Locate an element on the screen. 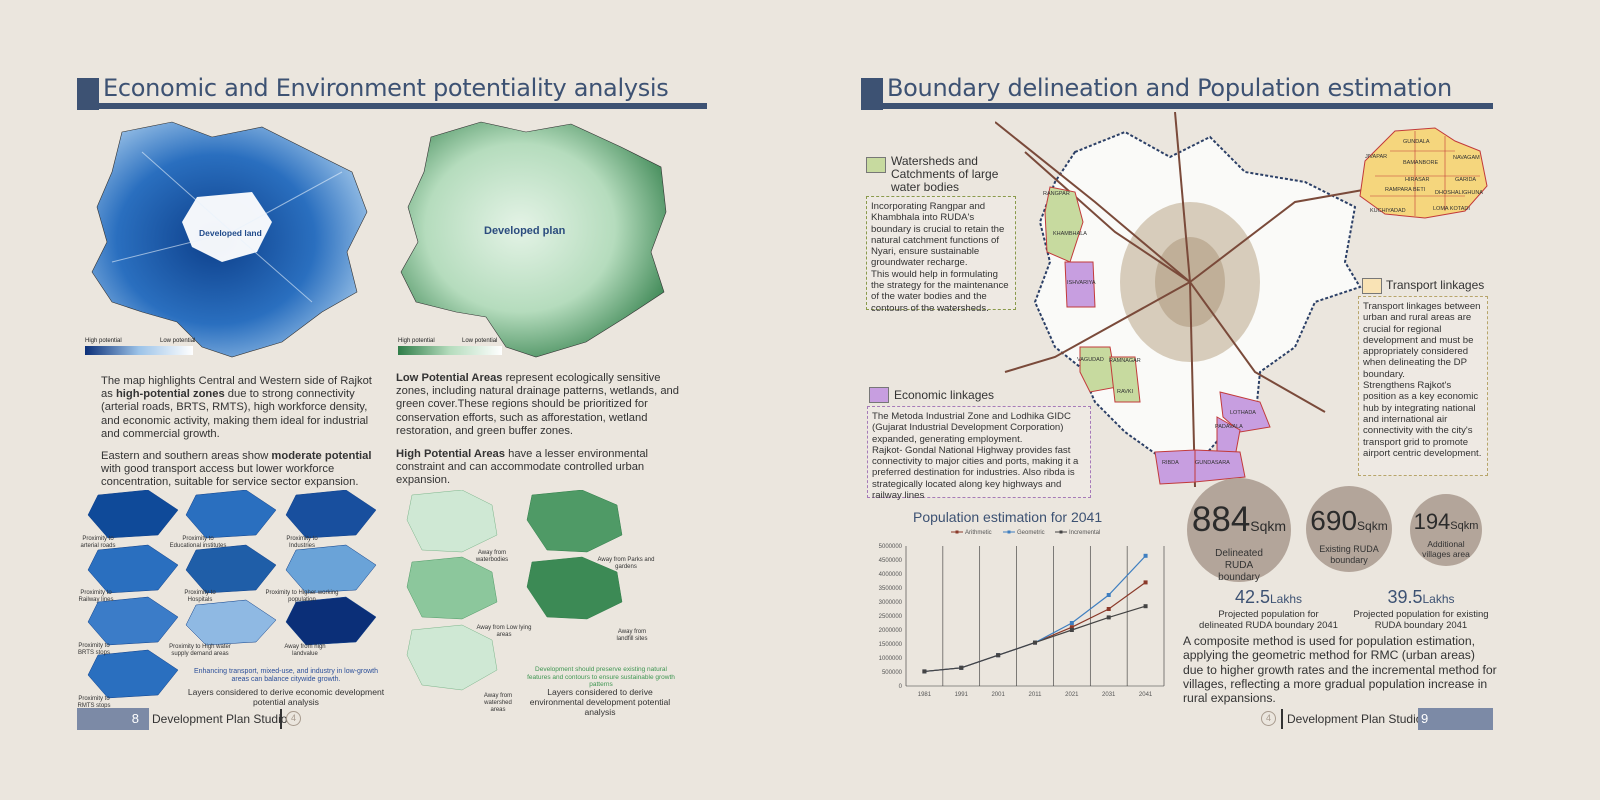 This screenshot has height=800, width=1600. watershed-swatch is located at coordinates (876, 165).